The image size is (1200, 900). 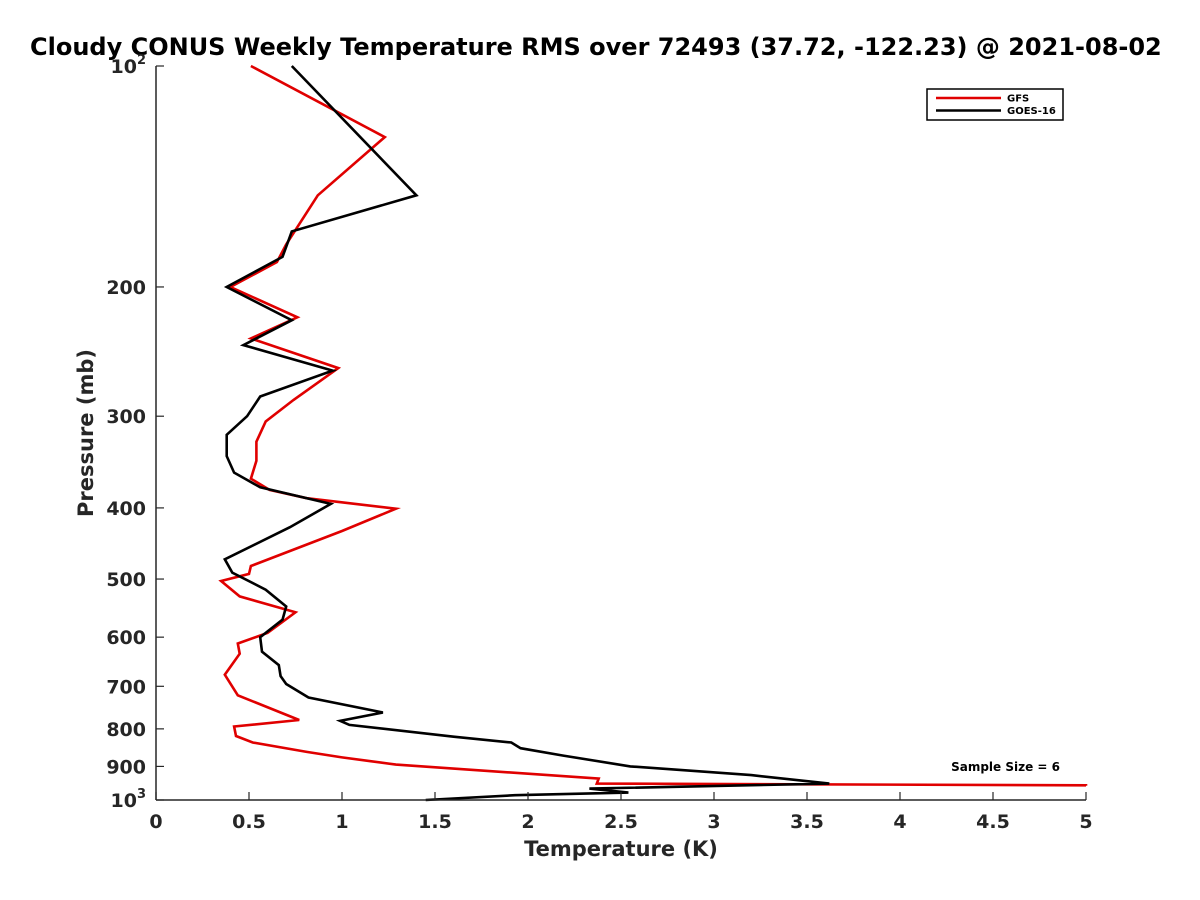 I want to click on y-tick-label: 10², so click(x=129, y=65).